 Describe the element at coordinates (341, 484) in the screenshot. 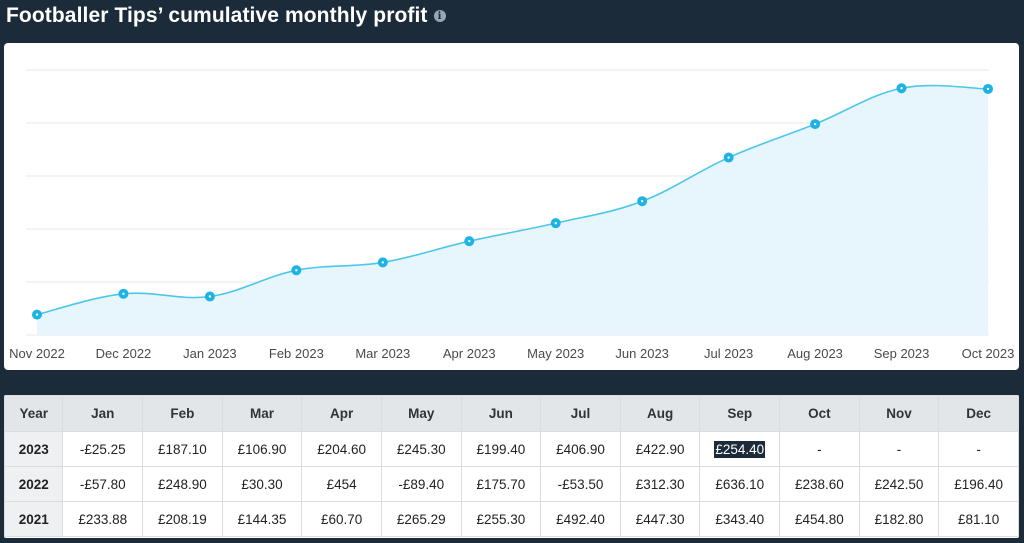

I see `table-cell: £454` at that location.